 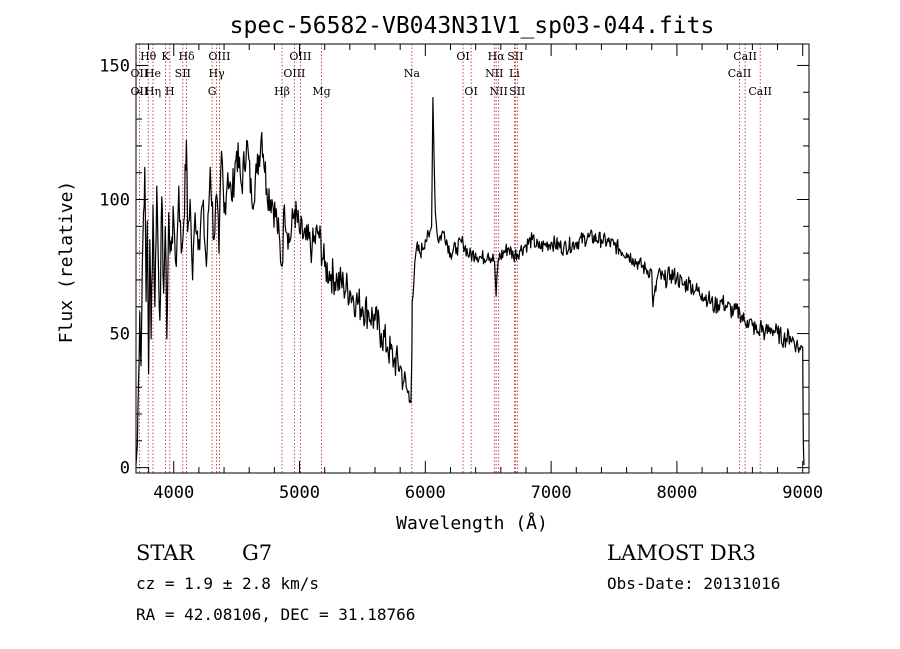 What do you see at coordinates (472, 26) in the screenshot?
I see `chart-title: spec-56582-VB043N31V1_sp03-044.fits` at bounding box center [472, 26].